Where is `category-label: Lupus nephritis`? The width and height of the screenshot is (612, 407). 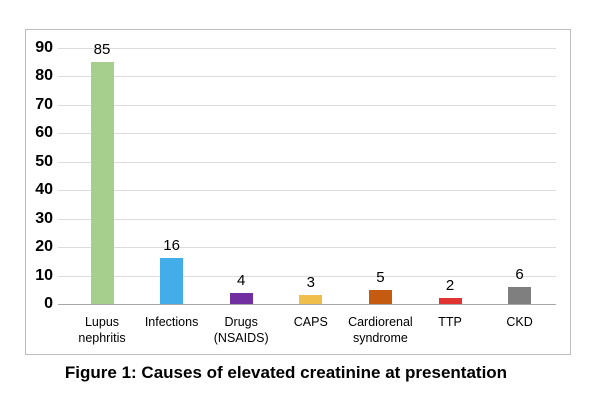 category-label: Lupus nephritis is located at coordinates (102, 330).